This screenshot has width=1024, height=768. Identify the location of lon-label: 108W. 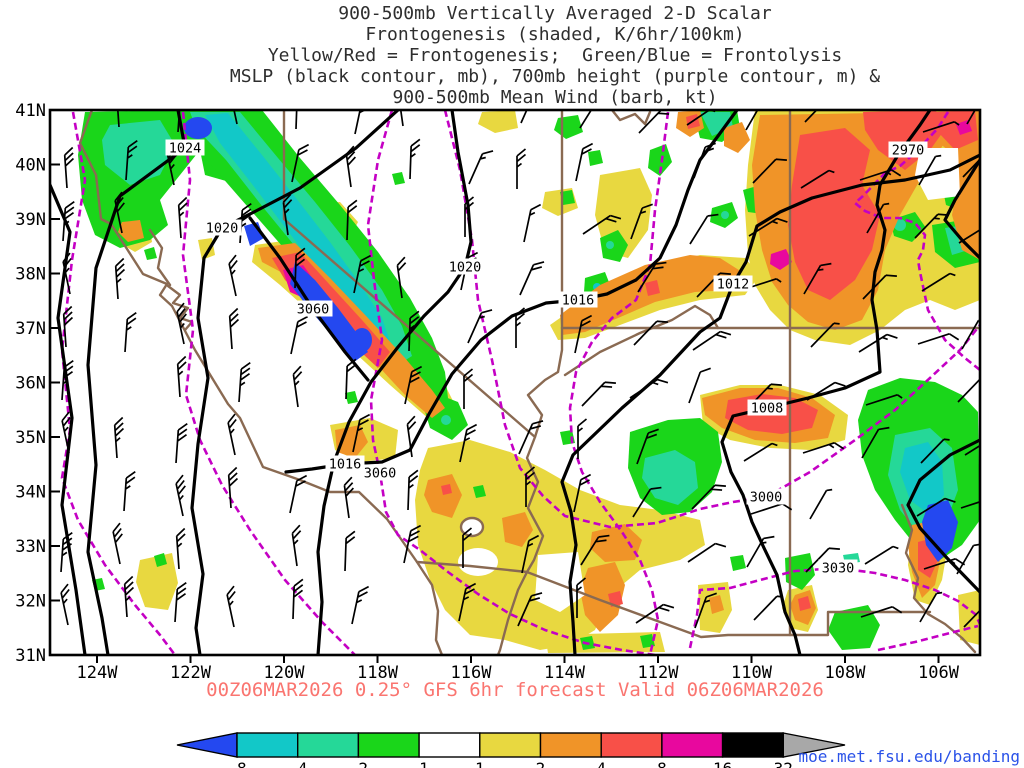
(846, 673).